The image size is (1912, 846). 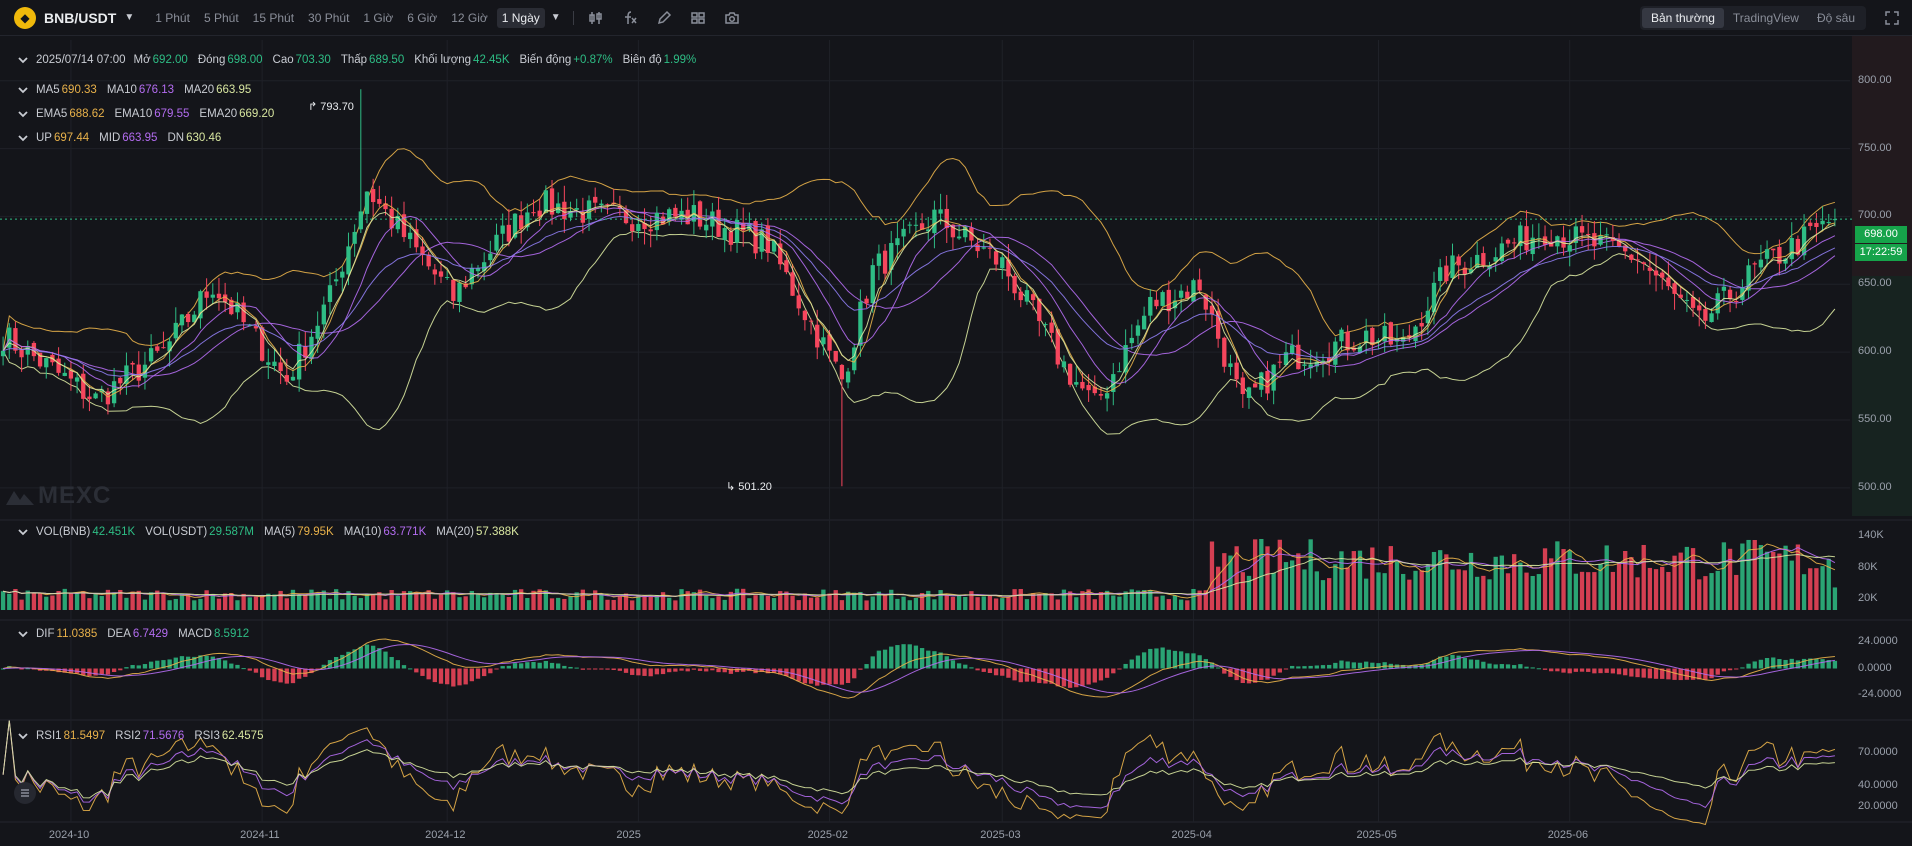 What do you see at coordinates (1682, 18) in the screenshot?
I see `view-tab-0: Bản thường` at bounding box center [1682, 18].